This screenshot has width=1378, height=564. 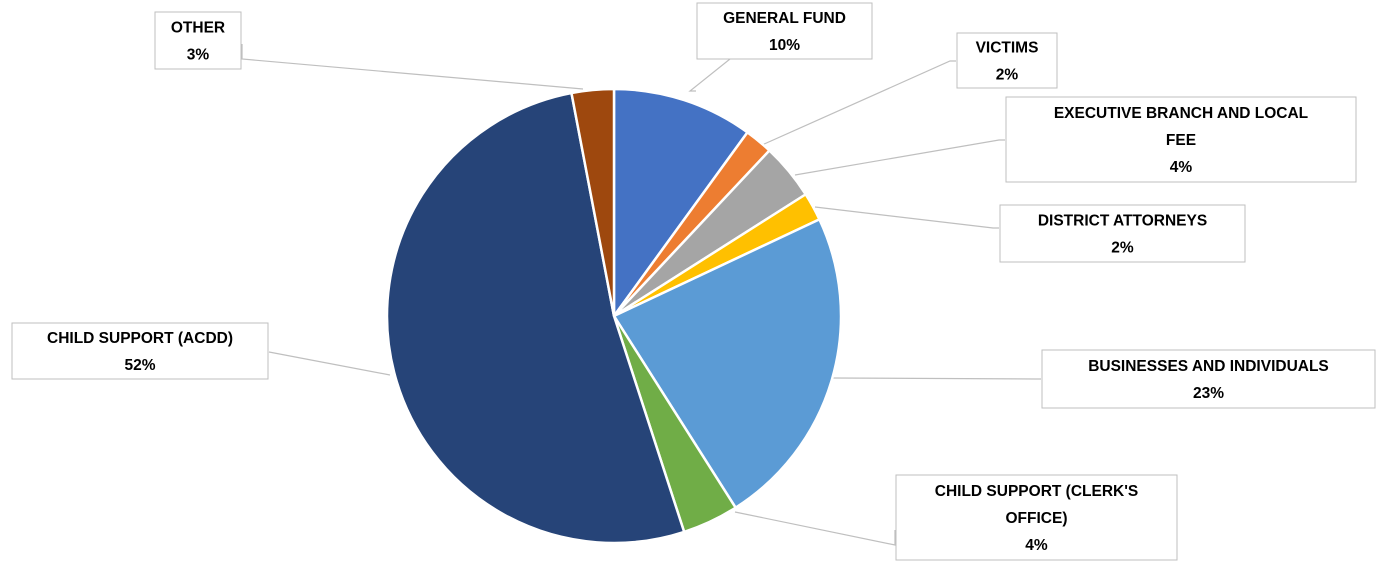 I want to click on data-label-category: CHILD SUPPORT (ACDD), so click(x=140, y=338).